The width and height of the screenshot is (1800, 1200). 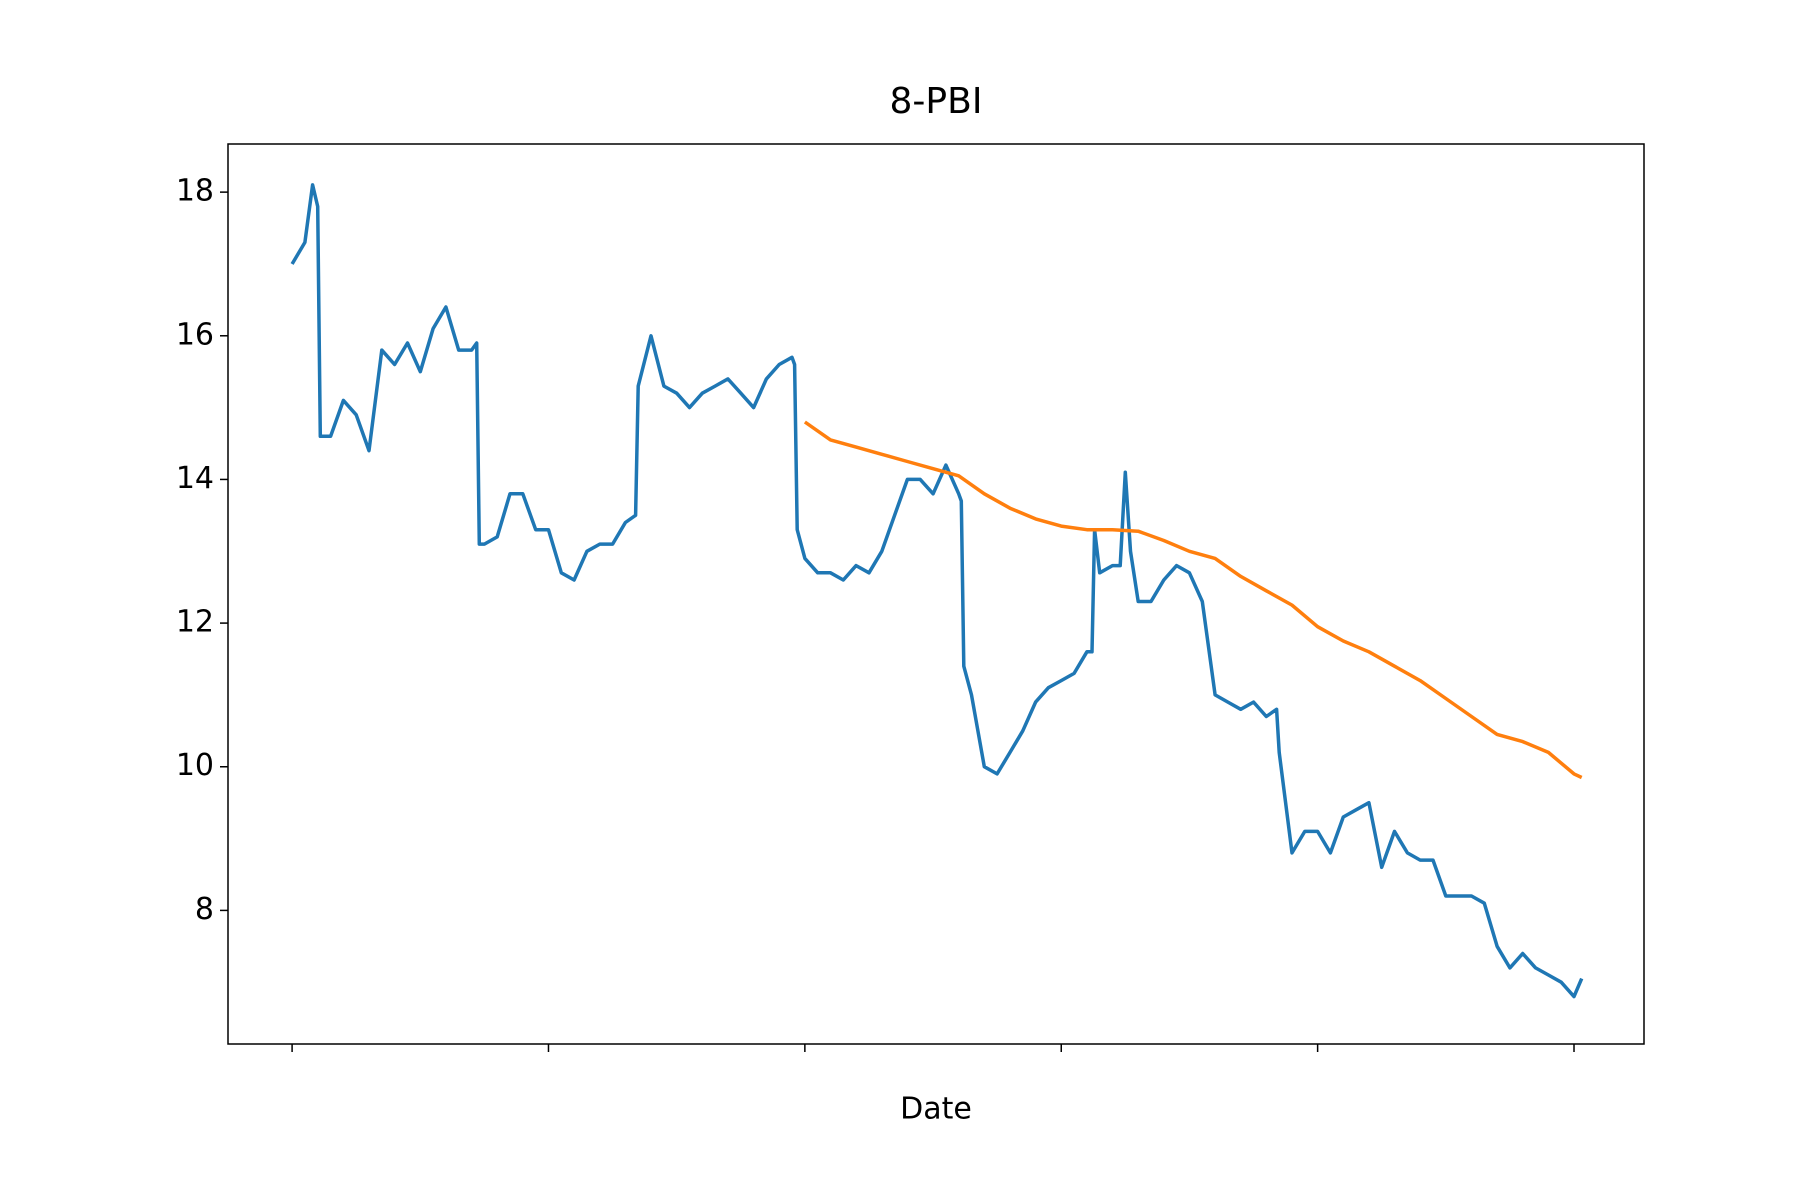 I want to click on chart-title: 8-PBI, so click(x=936, y=101).